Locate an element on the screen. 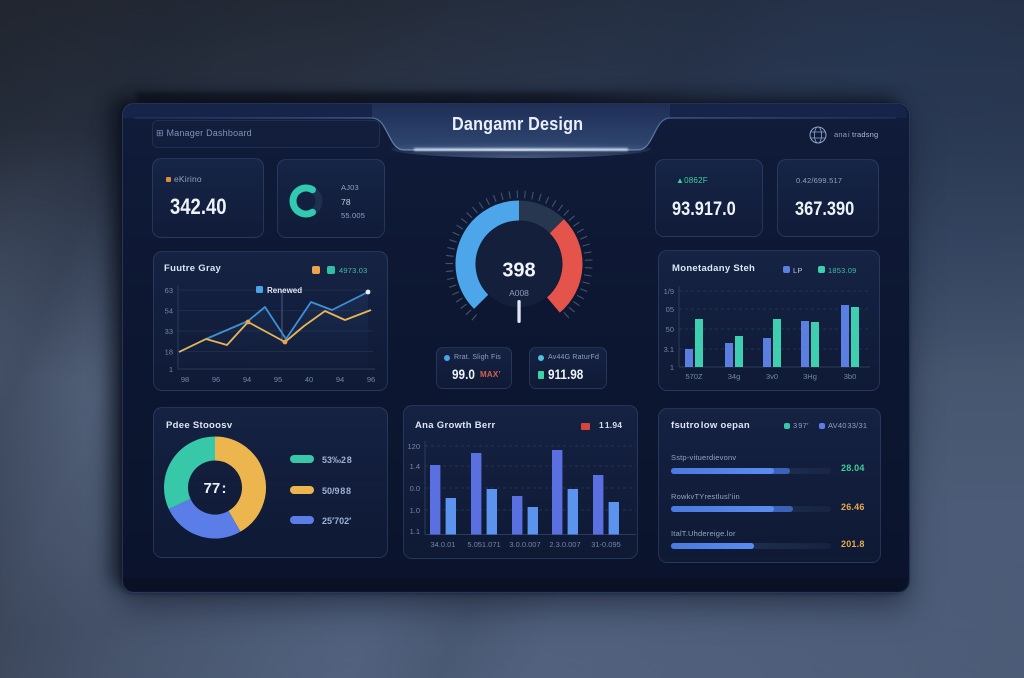 This screenshot has height=678, width=1024. svg-text: 34.0.01 is located at coordinates (442, 544).